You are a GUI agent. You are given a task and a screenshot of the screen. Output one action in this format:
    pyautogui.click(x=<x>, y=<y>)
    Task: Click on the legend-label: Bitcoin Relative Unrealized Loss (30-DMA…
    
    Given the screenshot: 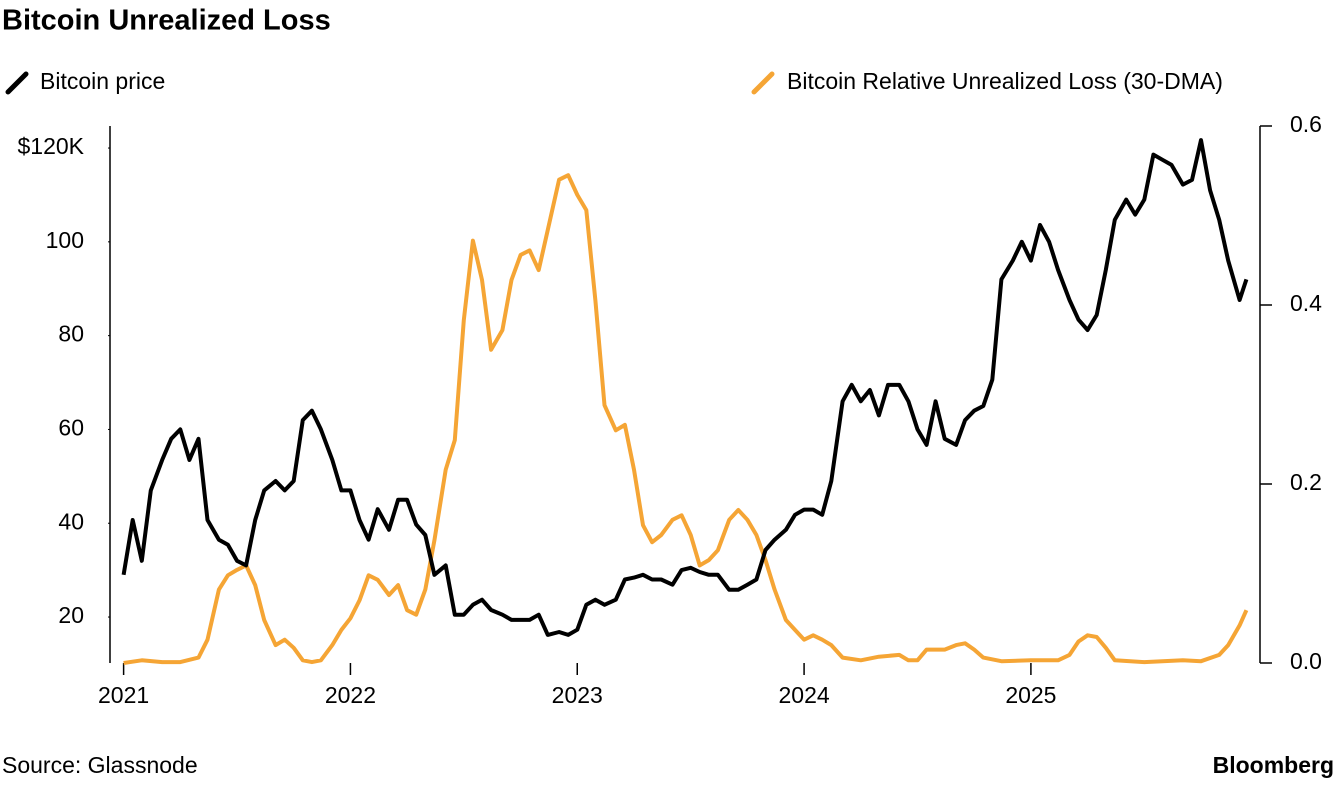 What is the action you would take?
    pyautogui.click(x=1005, y=81)
    